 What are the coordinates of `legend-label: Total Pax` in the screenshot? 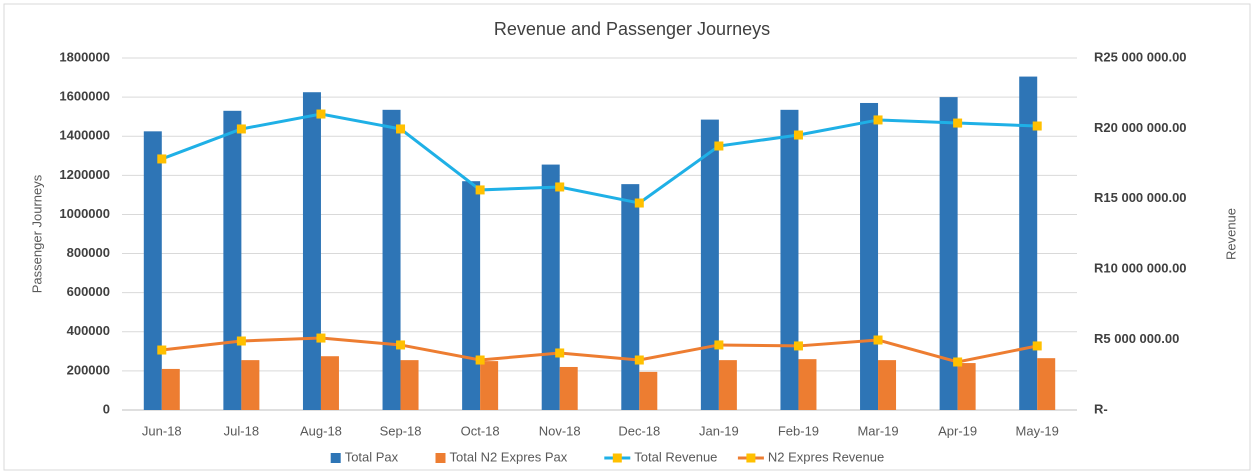 It's located at (372, 456).